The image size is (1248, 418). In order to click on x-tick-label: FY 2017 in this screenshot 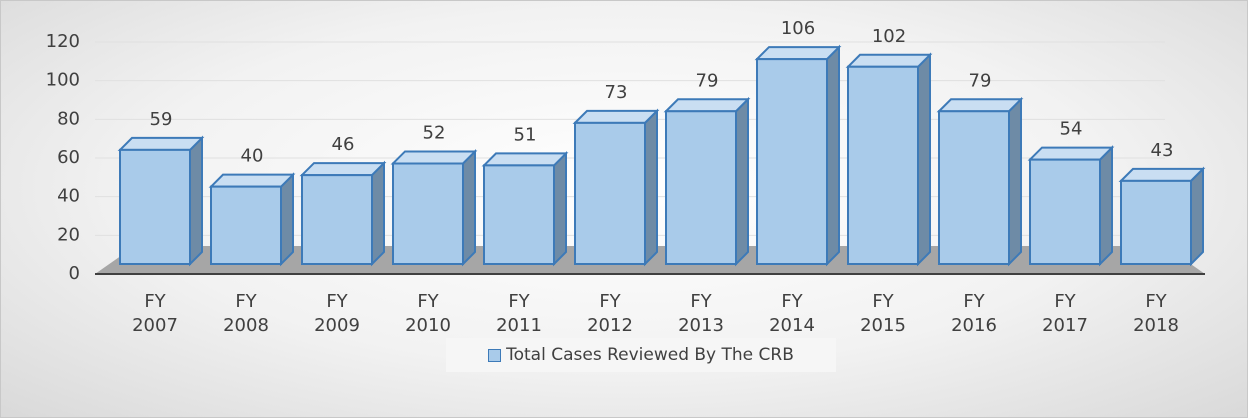, I will do `click(1065, 313)`.